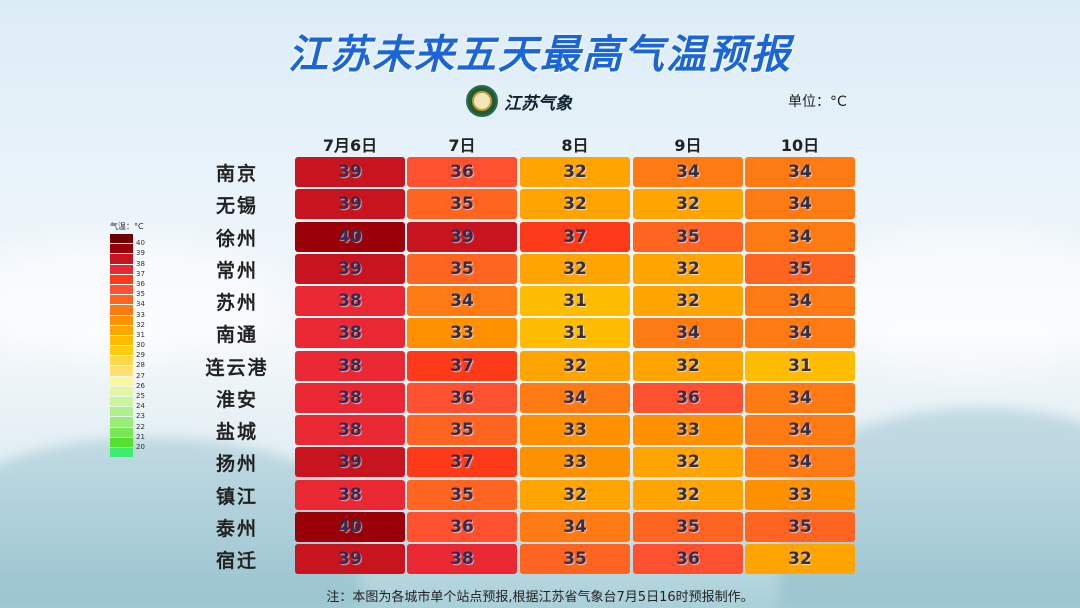  I want to click on legend-swatch, so click(121, 239).